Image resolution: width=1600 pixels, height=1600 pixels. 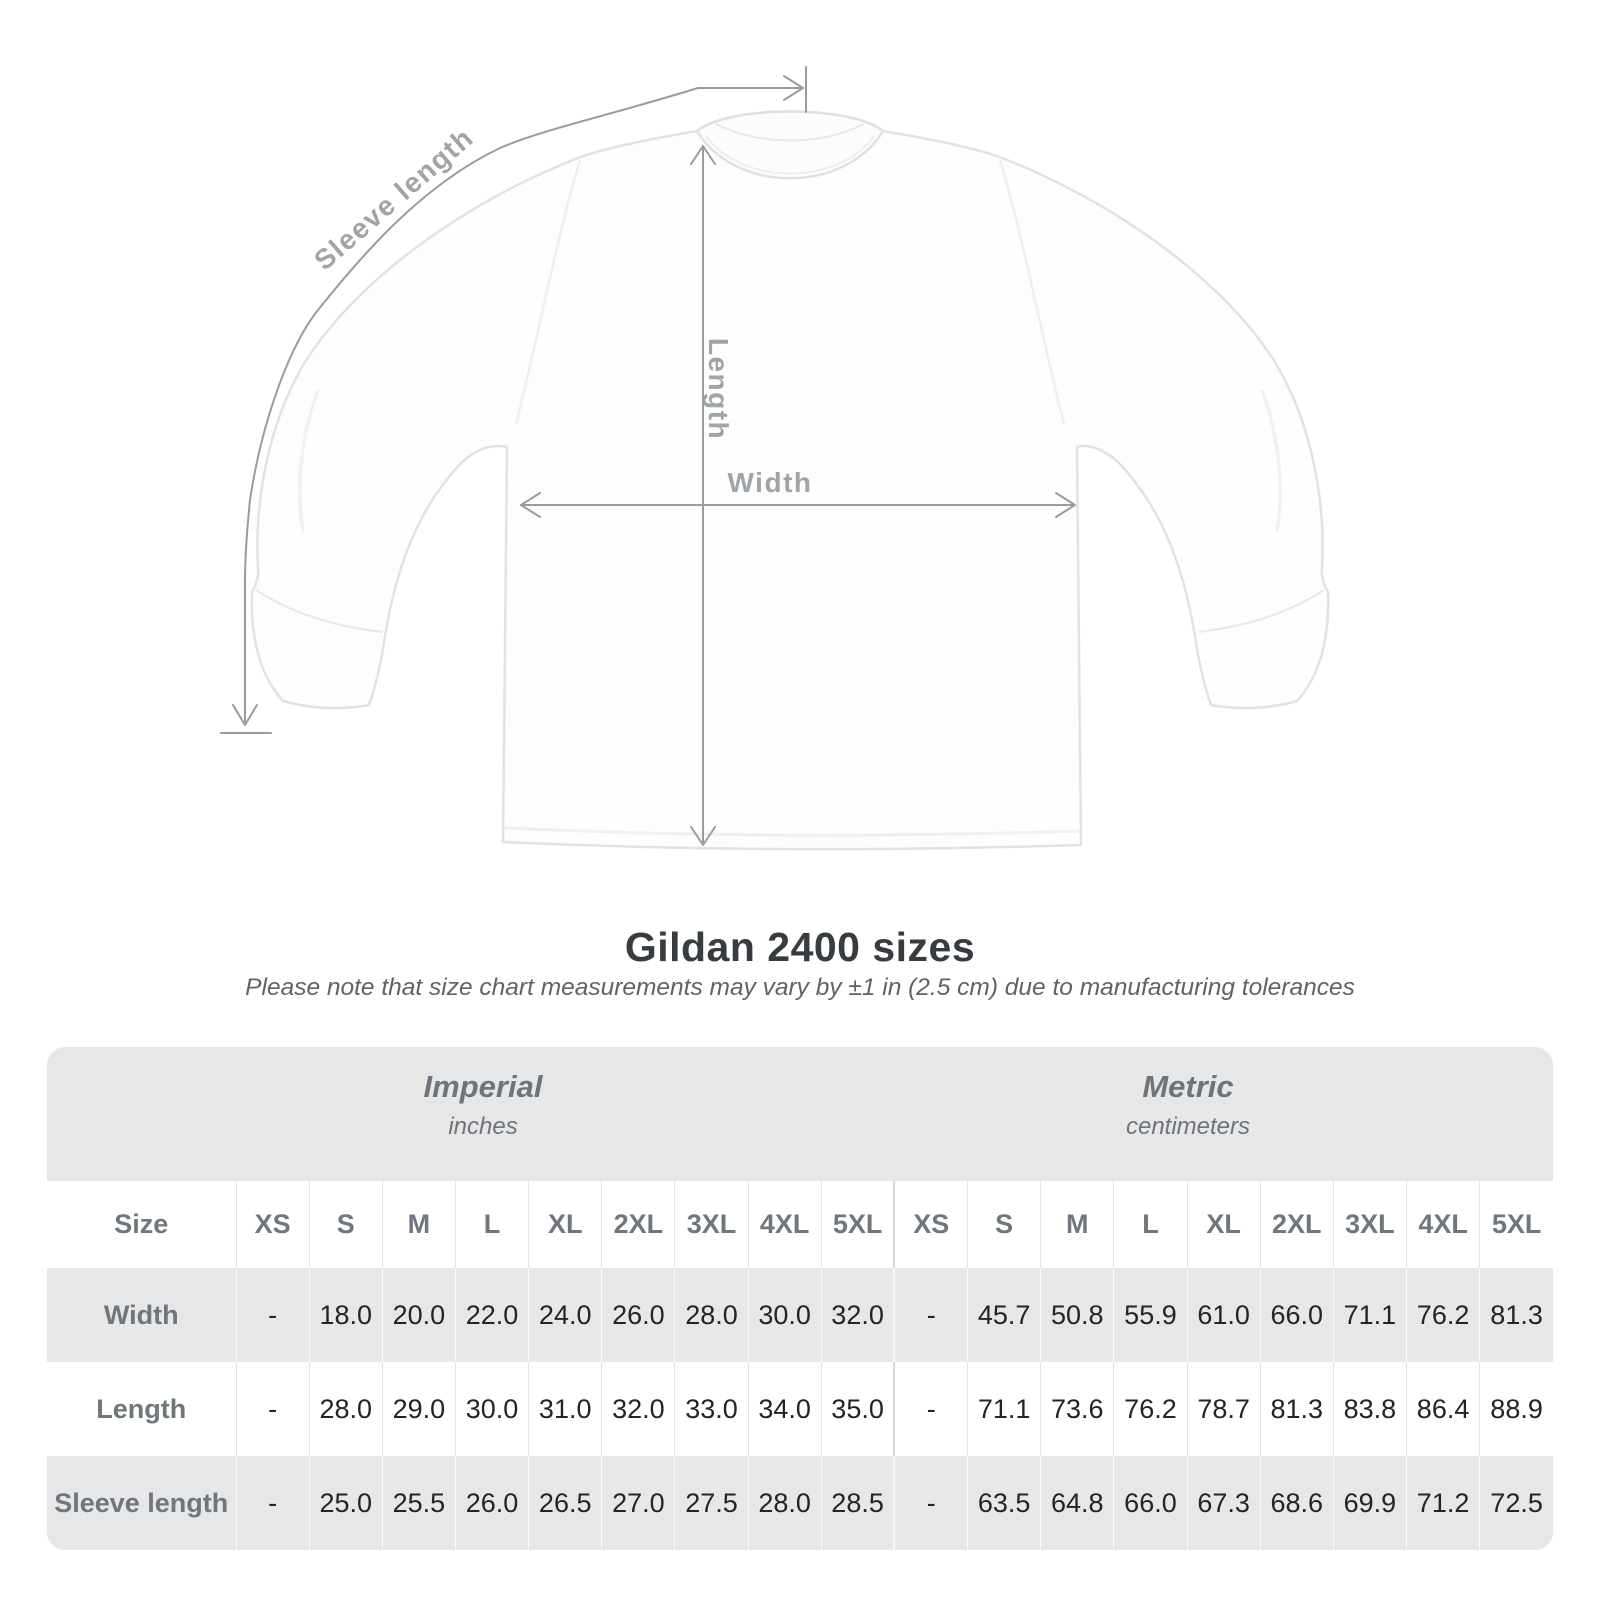 What do you see at coordinates (857, 1409) in the screenshot?
I see `size-cell: 35.0` at bounding box center [857, 1409].